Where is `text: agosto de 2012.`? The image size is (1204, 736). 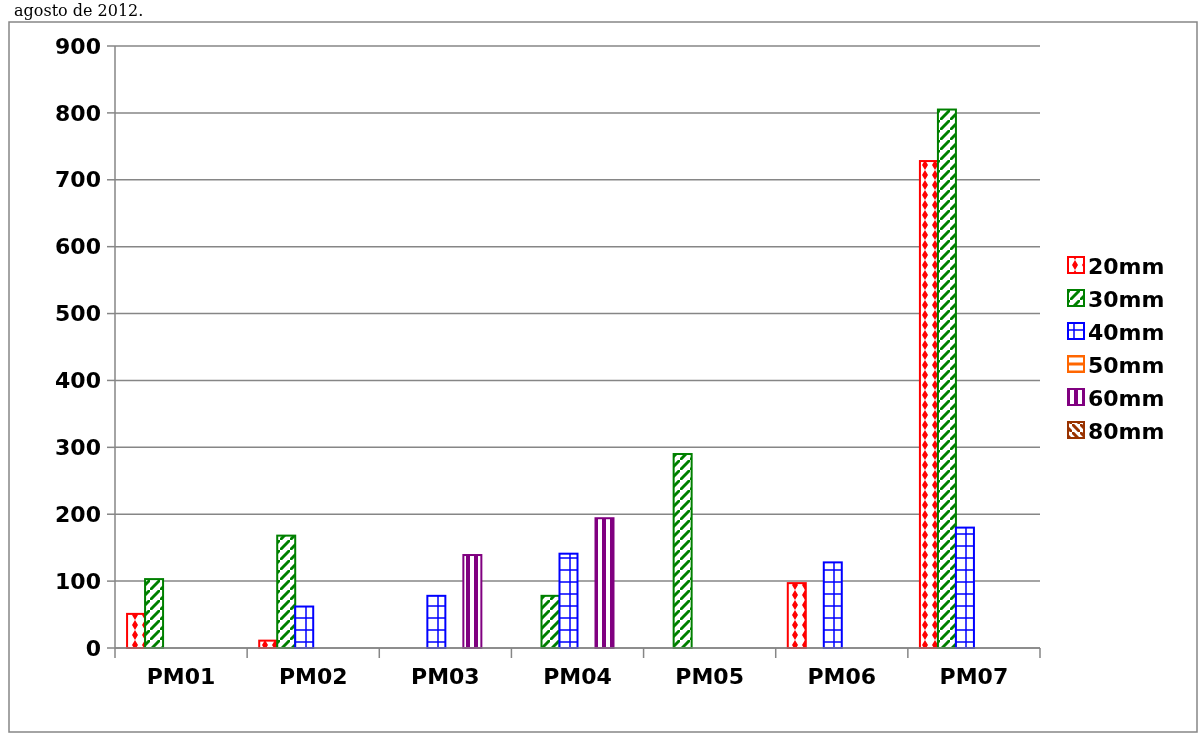
text: agosto de 2012. is located at coordinates (79, 10).